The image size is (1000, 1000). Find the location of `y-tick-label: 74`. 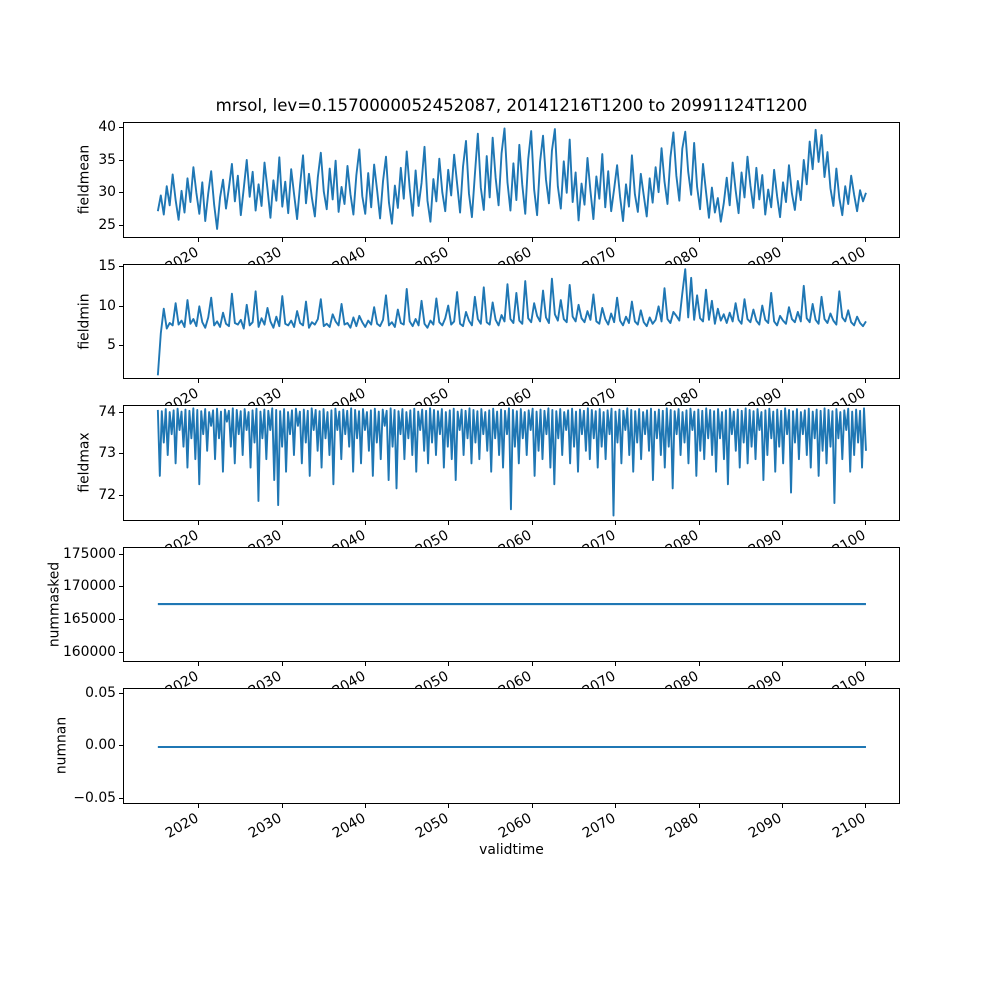

y-tick-label: 74 is located at coordinates (107, 411).